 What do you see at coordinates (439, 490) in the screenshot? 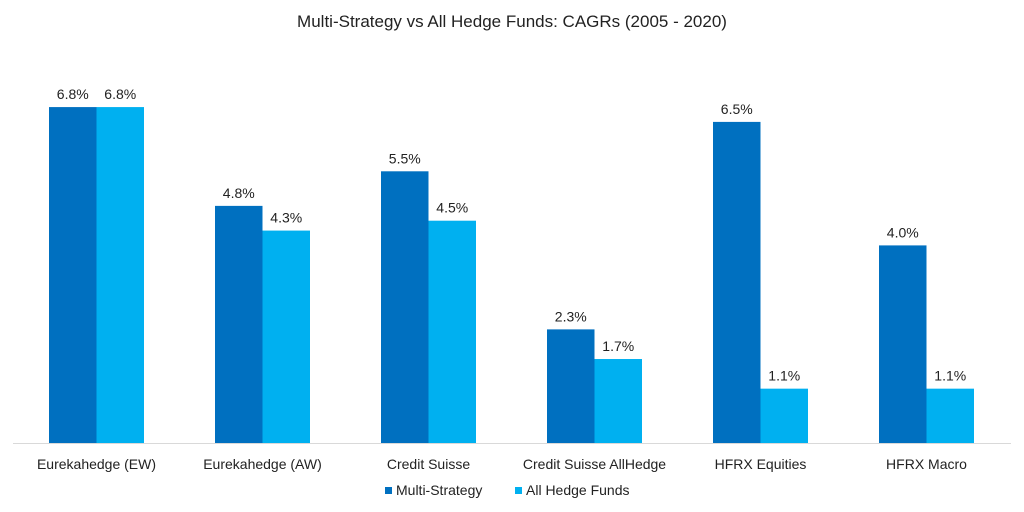
I see `legend-label: Multi-Strategy` at bounding box center [439, 490].